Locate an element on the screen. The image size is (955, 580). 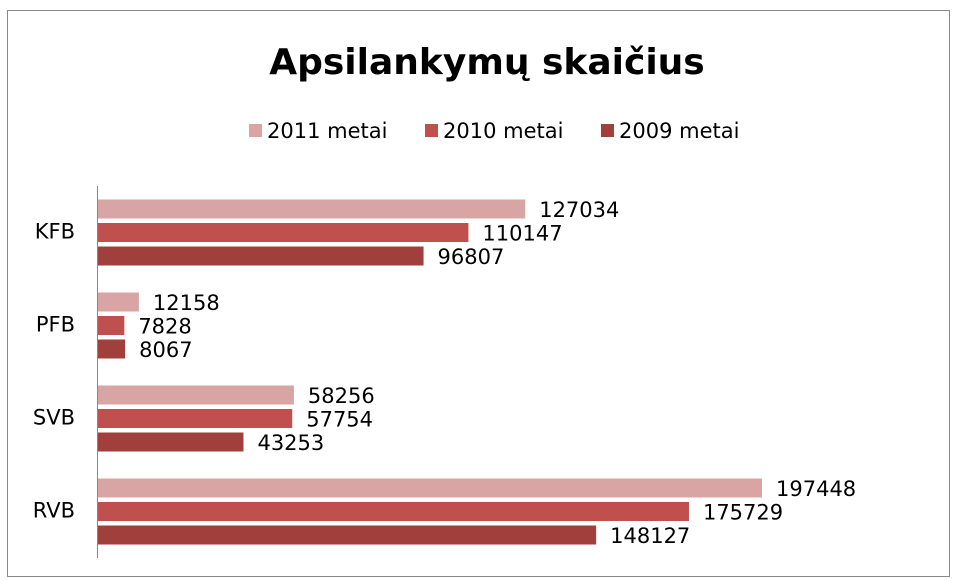
legend-label: 2009 metai is located at coordinates (679, 131).